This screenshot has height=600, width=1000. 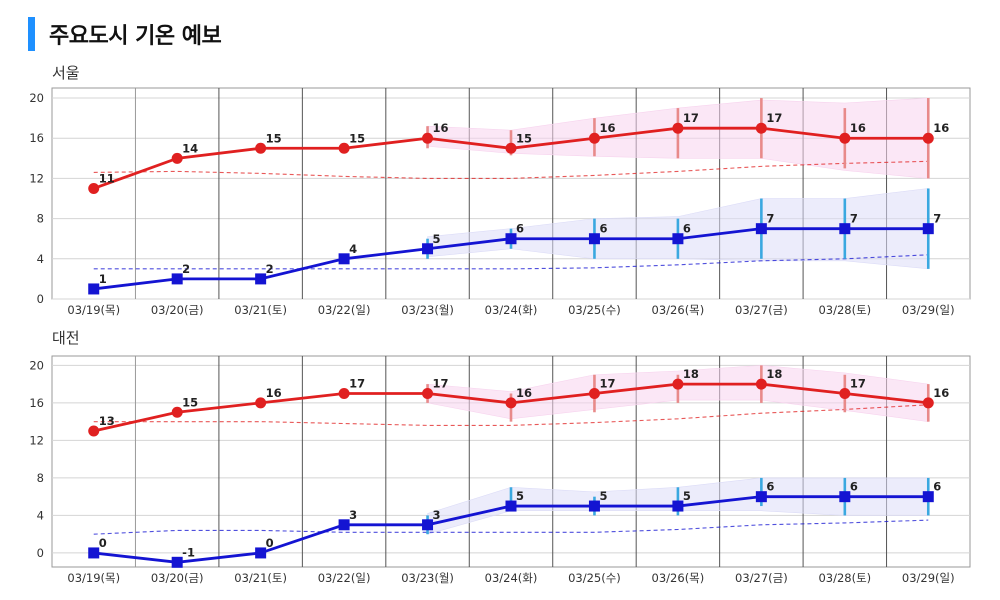 I want to click on seoul-high-data-label-2: 15, so click(x=274, y=138).